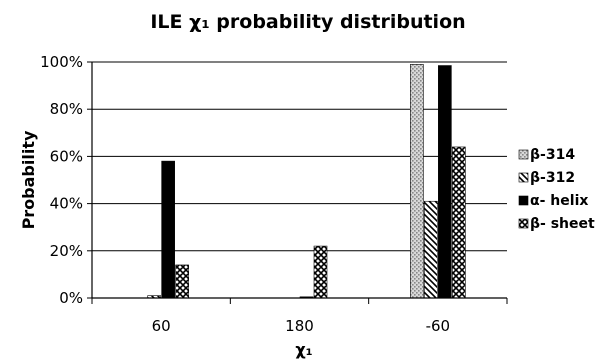 Image resolution: width=599 pixels, height=361 pixels. I want to click on y-axis-label: Probability, so click(28, 179).